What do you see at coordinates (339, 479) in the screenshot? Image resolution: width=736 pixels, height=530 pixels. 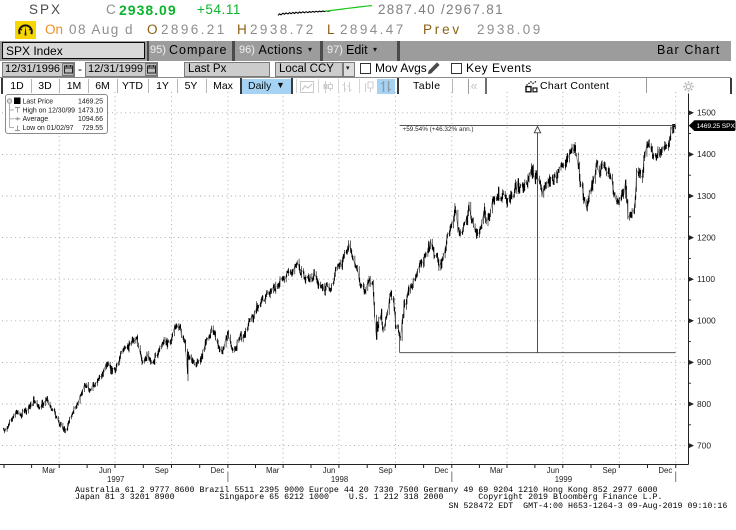 I see `svg-text: 1998` at bounding box center [339, 479].